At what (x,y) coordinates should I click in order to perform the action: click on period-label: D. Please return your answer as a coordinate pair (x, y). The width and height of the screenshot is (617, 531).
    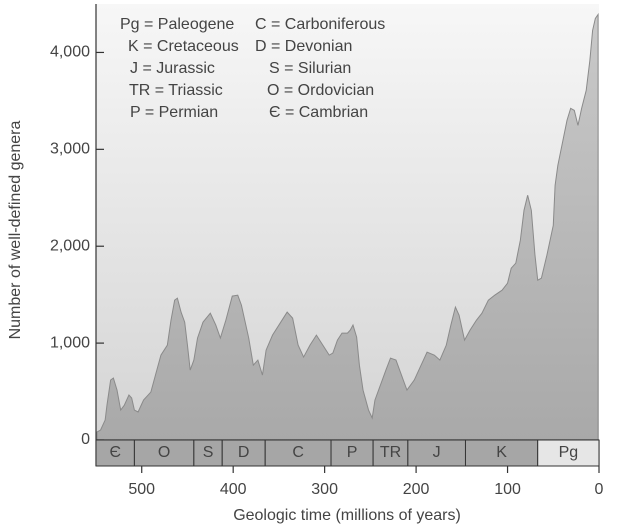
    Looking at the image, I should click on (244, 452).